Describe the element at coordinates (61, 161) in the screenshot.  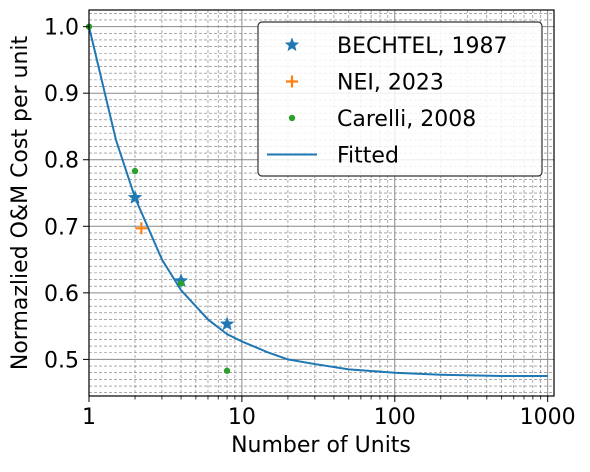
I see `y-tick-label: 0.8` at that location.